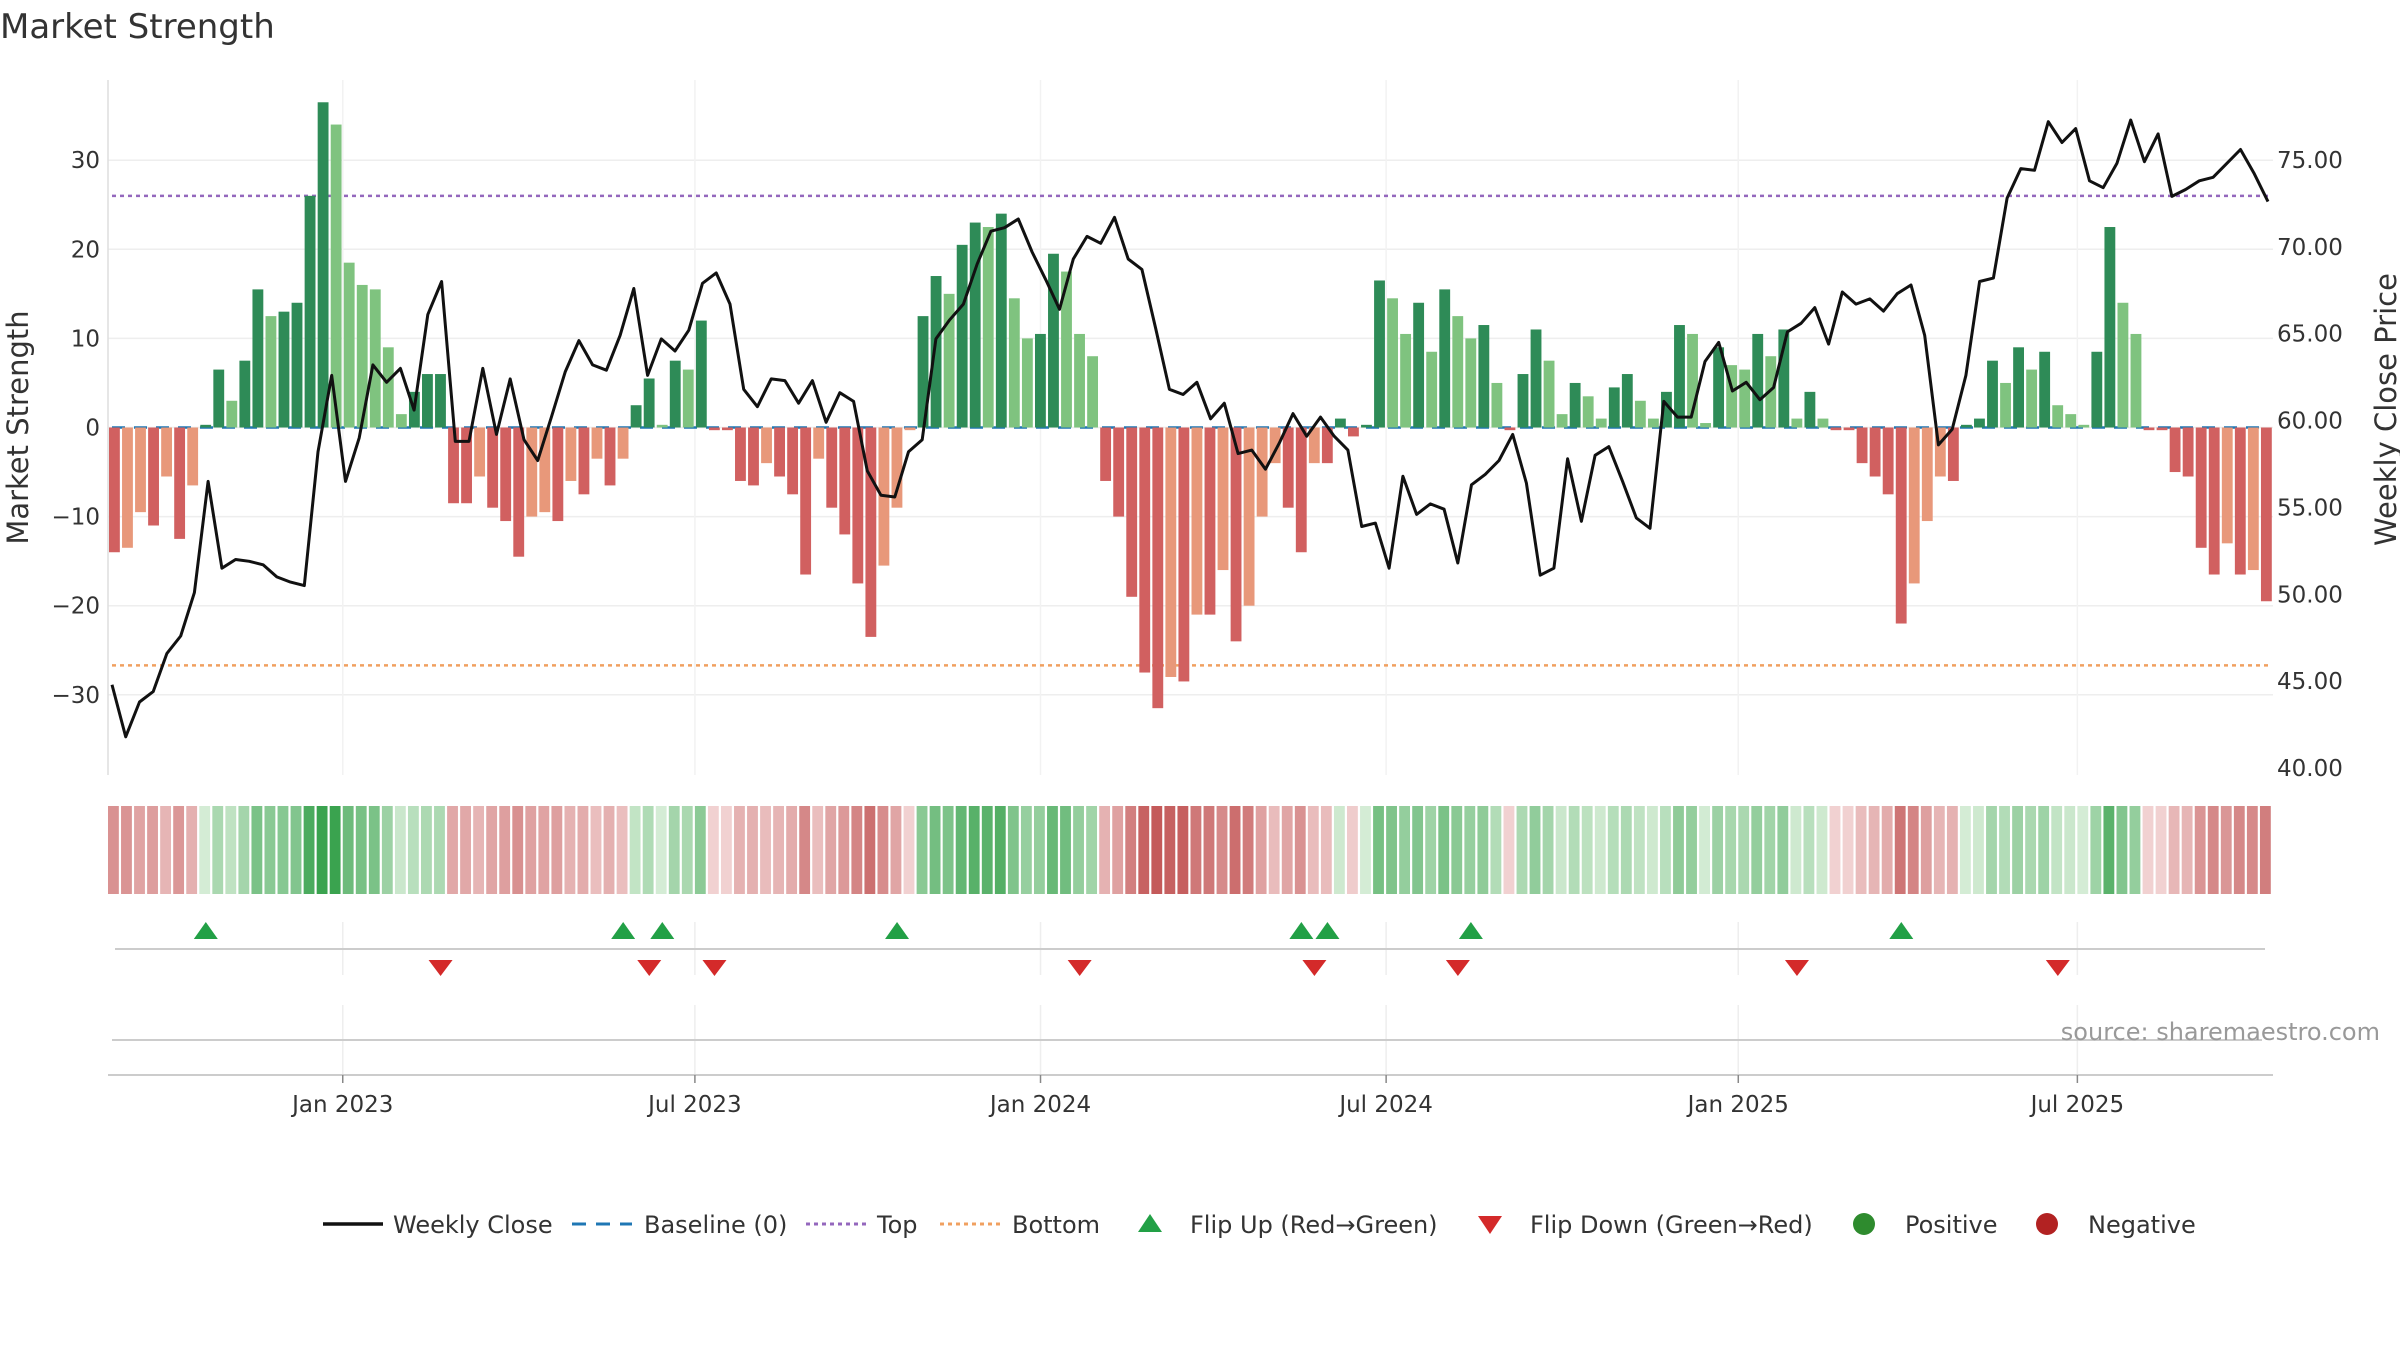 The height and width of the screenshot is (1350, 2400). I want to click on source-credit: source: sharemaestro.com, so click(2220, 1032).